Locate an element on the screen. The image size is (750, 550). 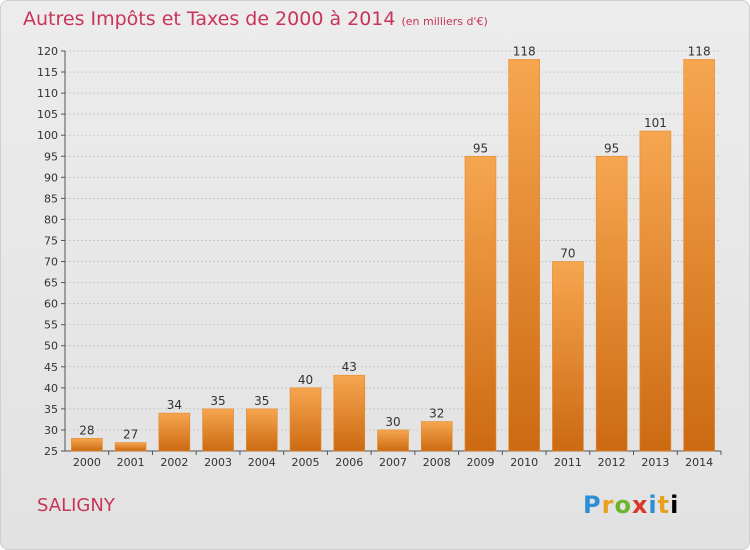
x-tick-label: 2000 is located at coordinates (87, 462).